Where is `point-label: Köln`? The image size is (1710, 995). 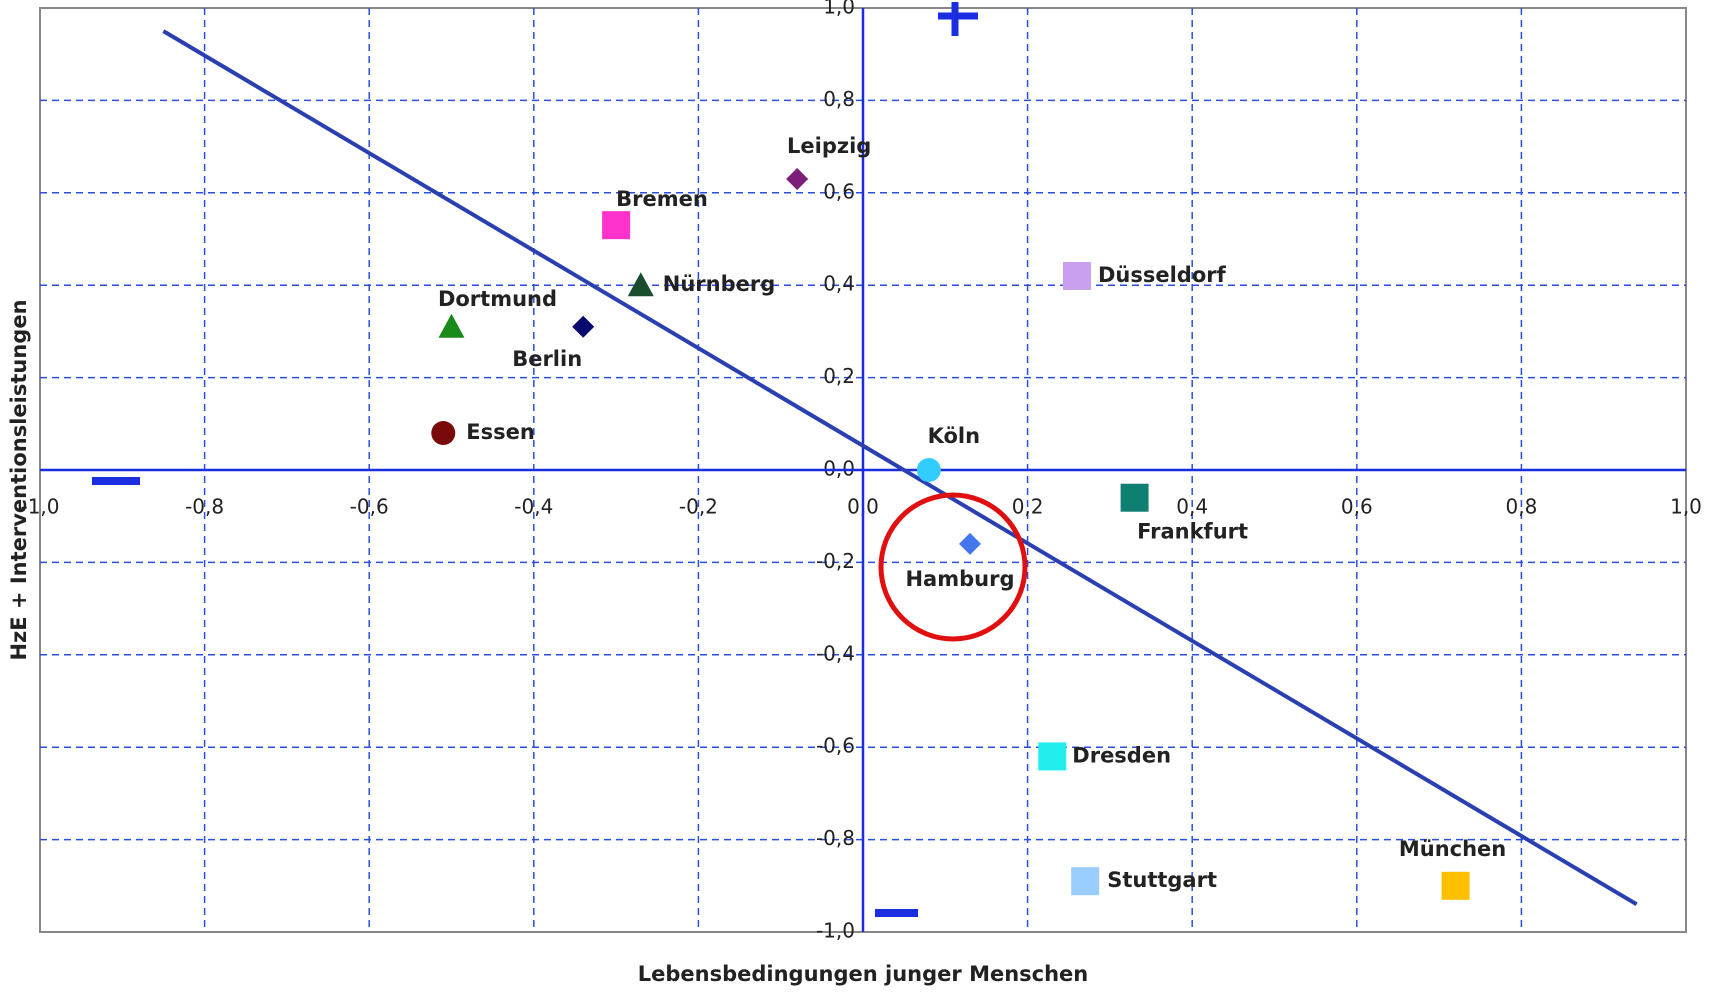 point-label: Köln is located at coordinates (954, 436).